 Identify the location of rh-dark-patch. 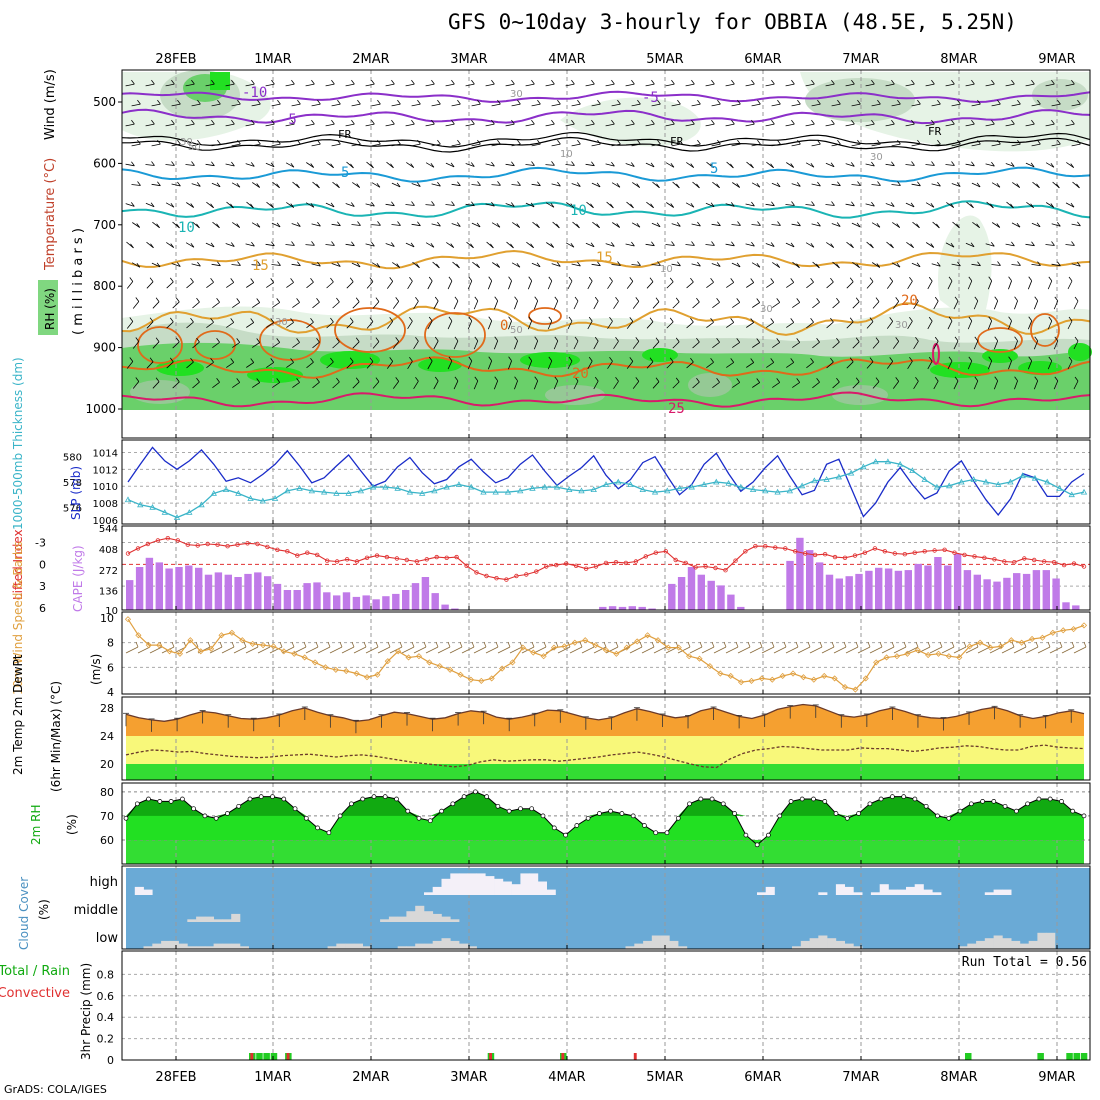
(575, 395).